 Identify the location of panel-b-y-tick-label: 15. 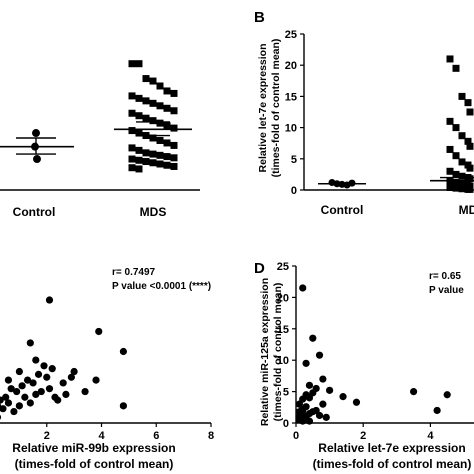
(291, 97).